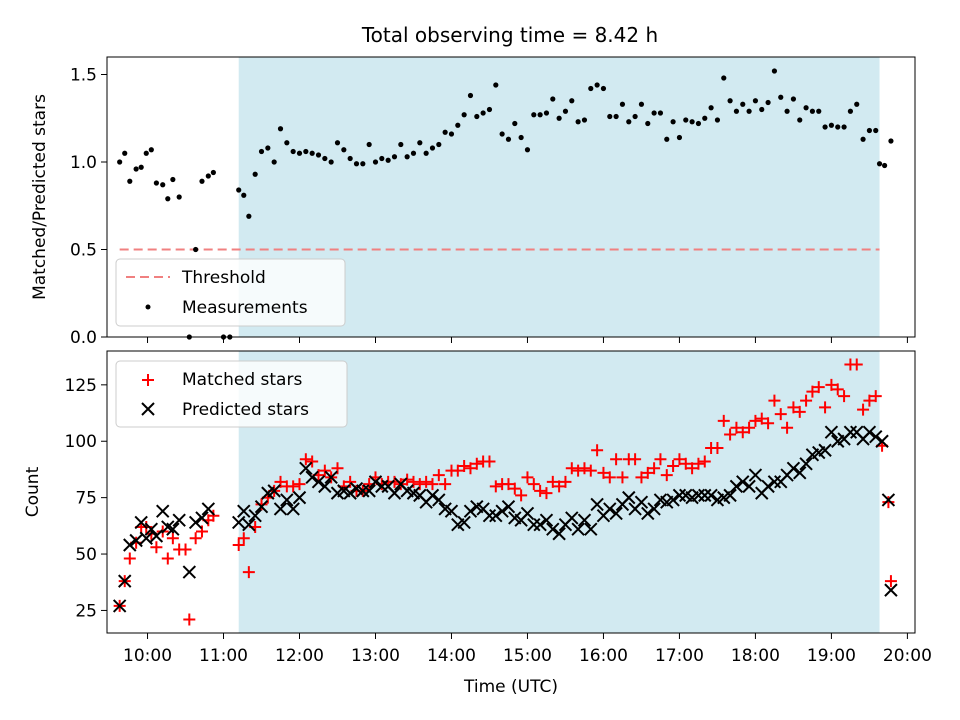  What do you see at coordinates (510, 687) in the screenshot?
I see `x-axis-label: Time (UTC)` at bounding box center [510, 687].